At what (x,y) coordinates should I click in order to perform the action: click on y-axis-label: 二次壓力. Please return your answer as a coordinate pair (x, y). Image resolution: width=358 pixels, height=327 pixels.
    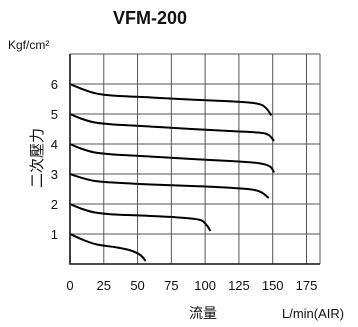
    Looking at the image, I should click on (37, 158).